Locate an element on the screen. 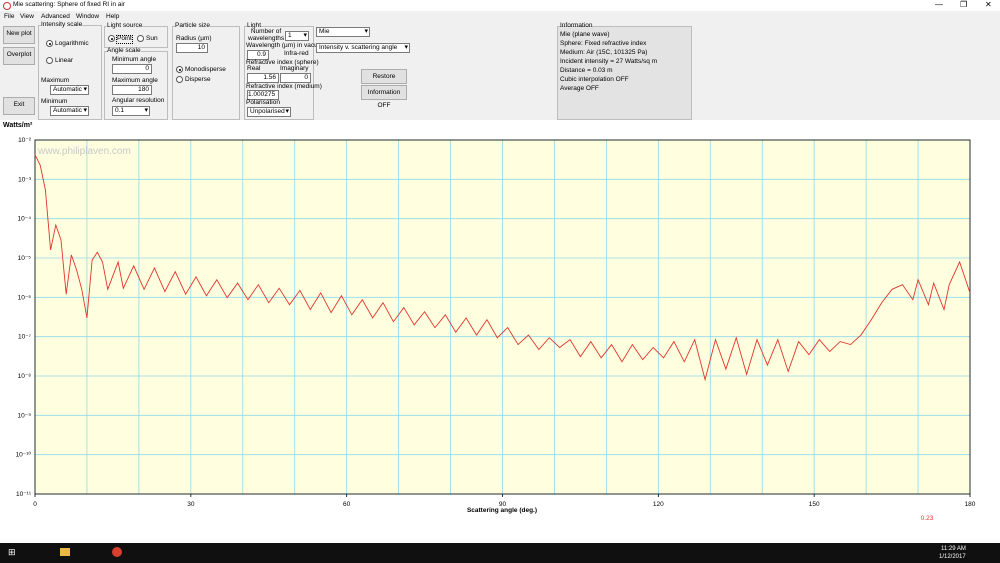 Image resolution: width=1000 pixels, height=563 pixels. maximize-button: ❐ is located at coordinates (964, 4).